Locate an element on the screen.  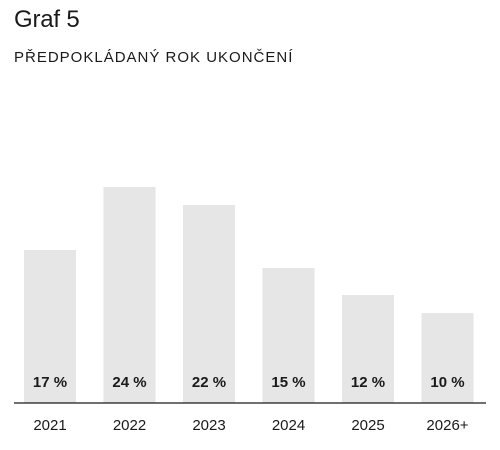
bar-2021 is located at coordinates (50, 326).